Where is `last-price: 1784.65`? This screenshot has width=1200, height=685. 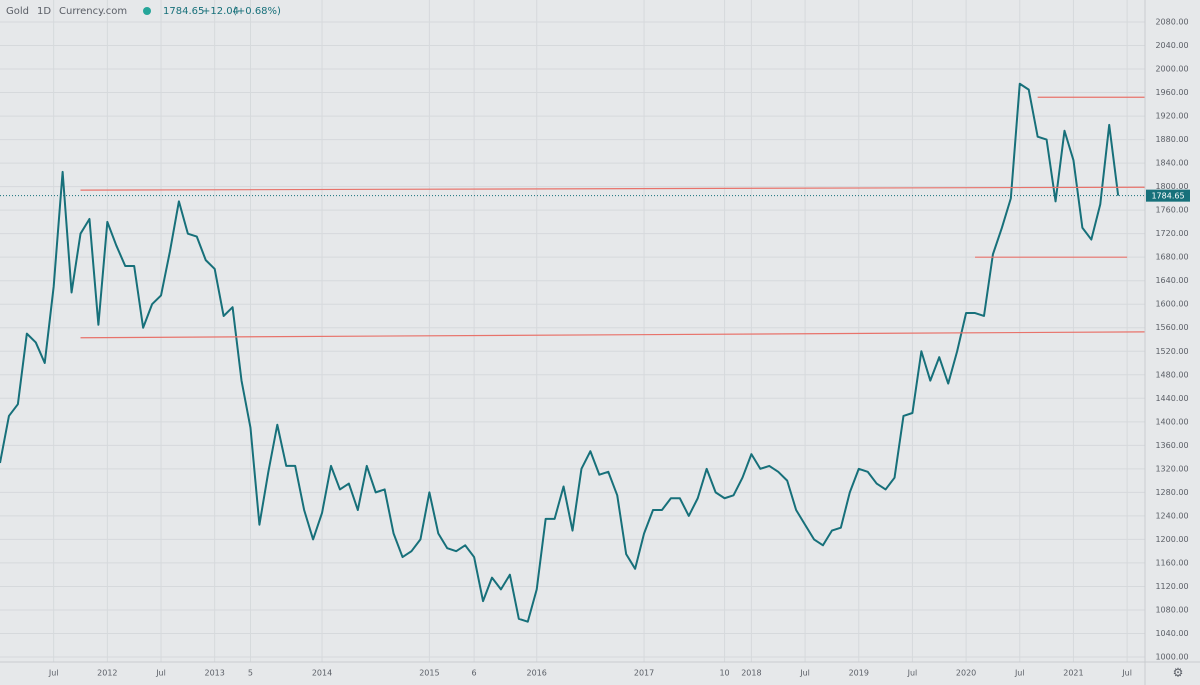 last-price: 1784.65 is located at coordinates (183, 11).